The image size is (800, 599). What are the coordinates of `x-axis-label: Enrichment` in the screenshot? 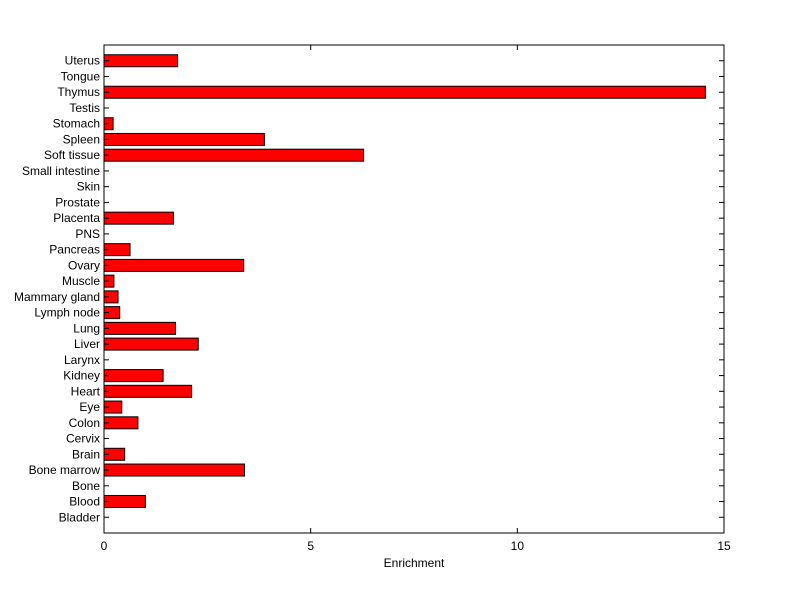 It's located at (414, 563).